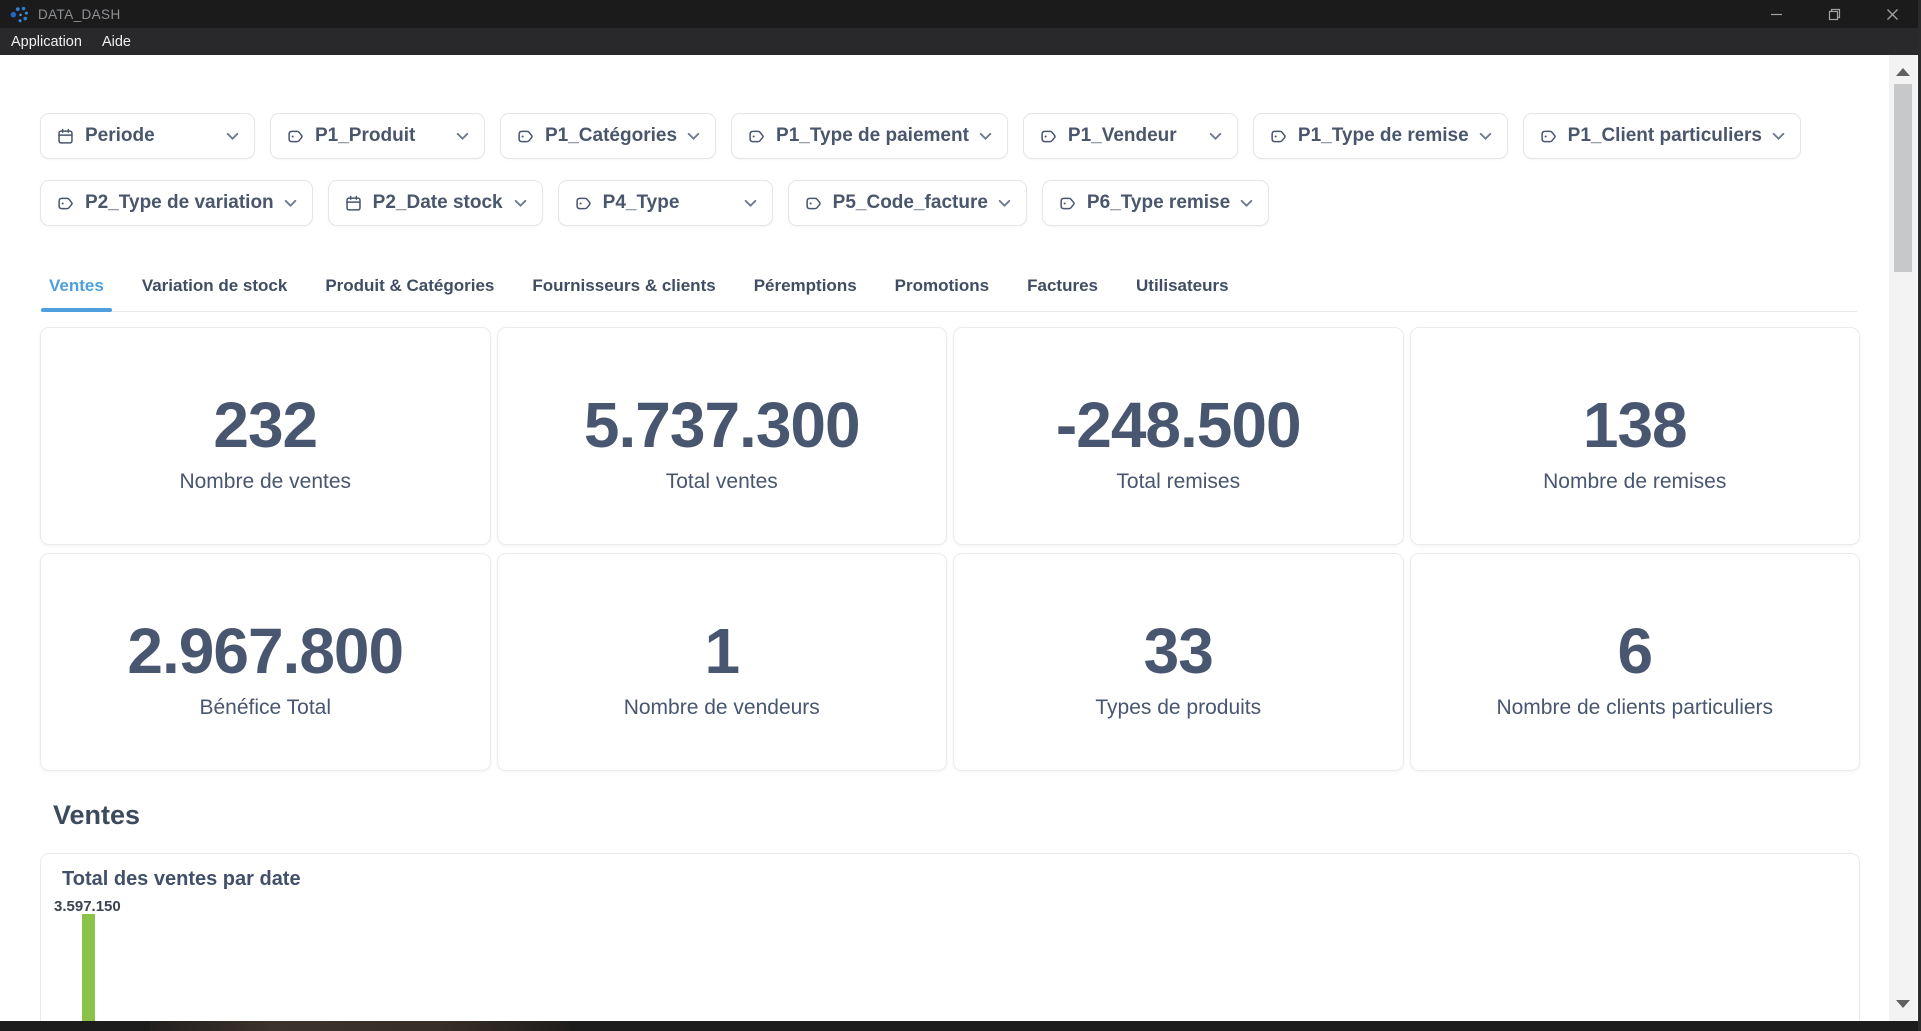 The image size is (1921, 1031). I want to click on kpi-value: -248.500, so click(1178, 424).